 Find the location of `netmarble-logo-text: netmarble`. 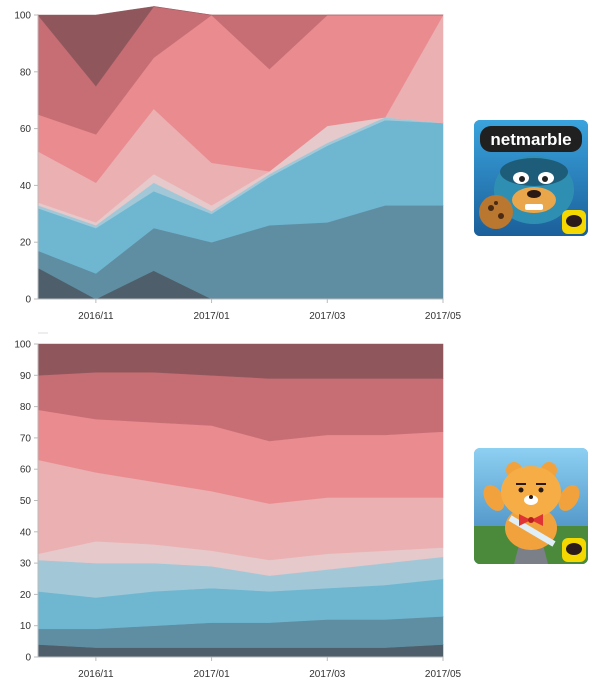

netmarble-logo-text: netmarble is located at coordinates (530, 139).